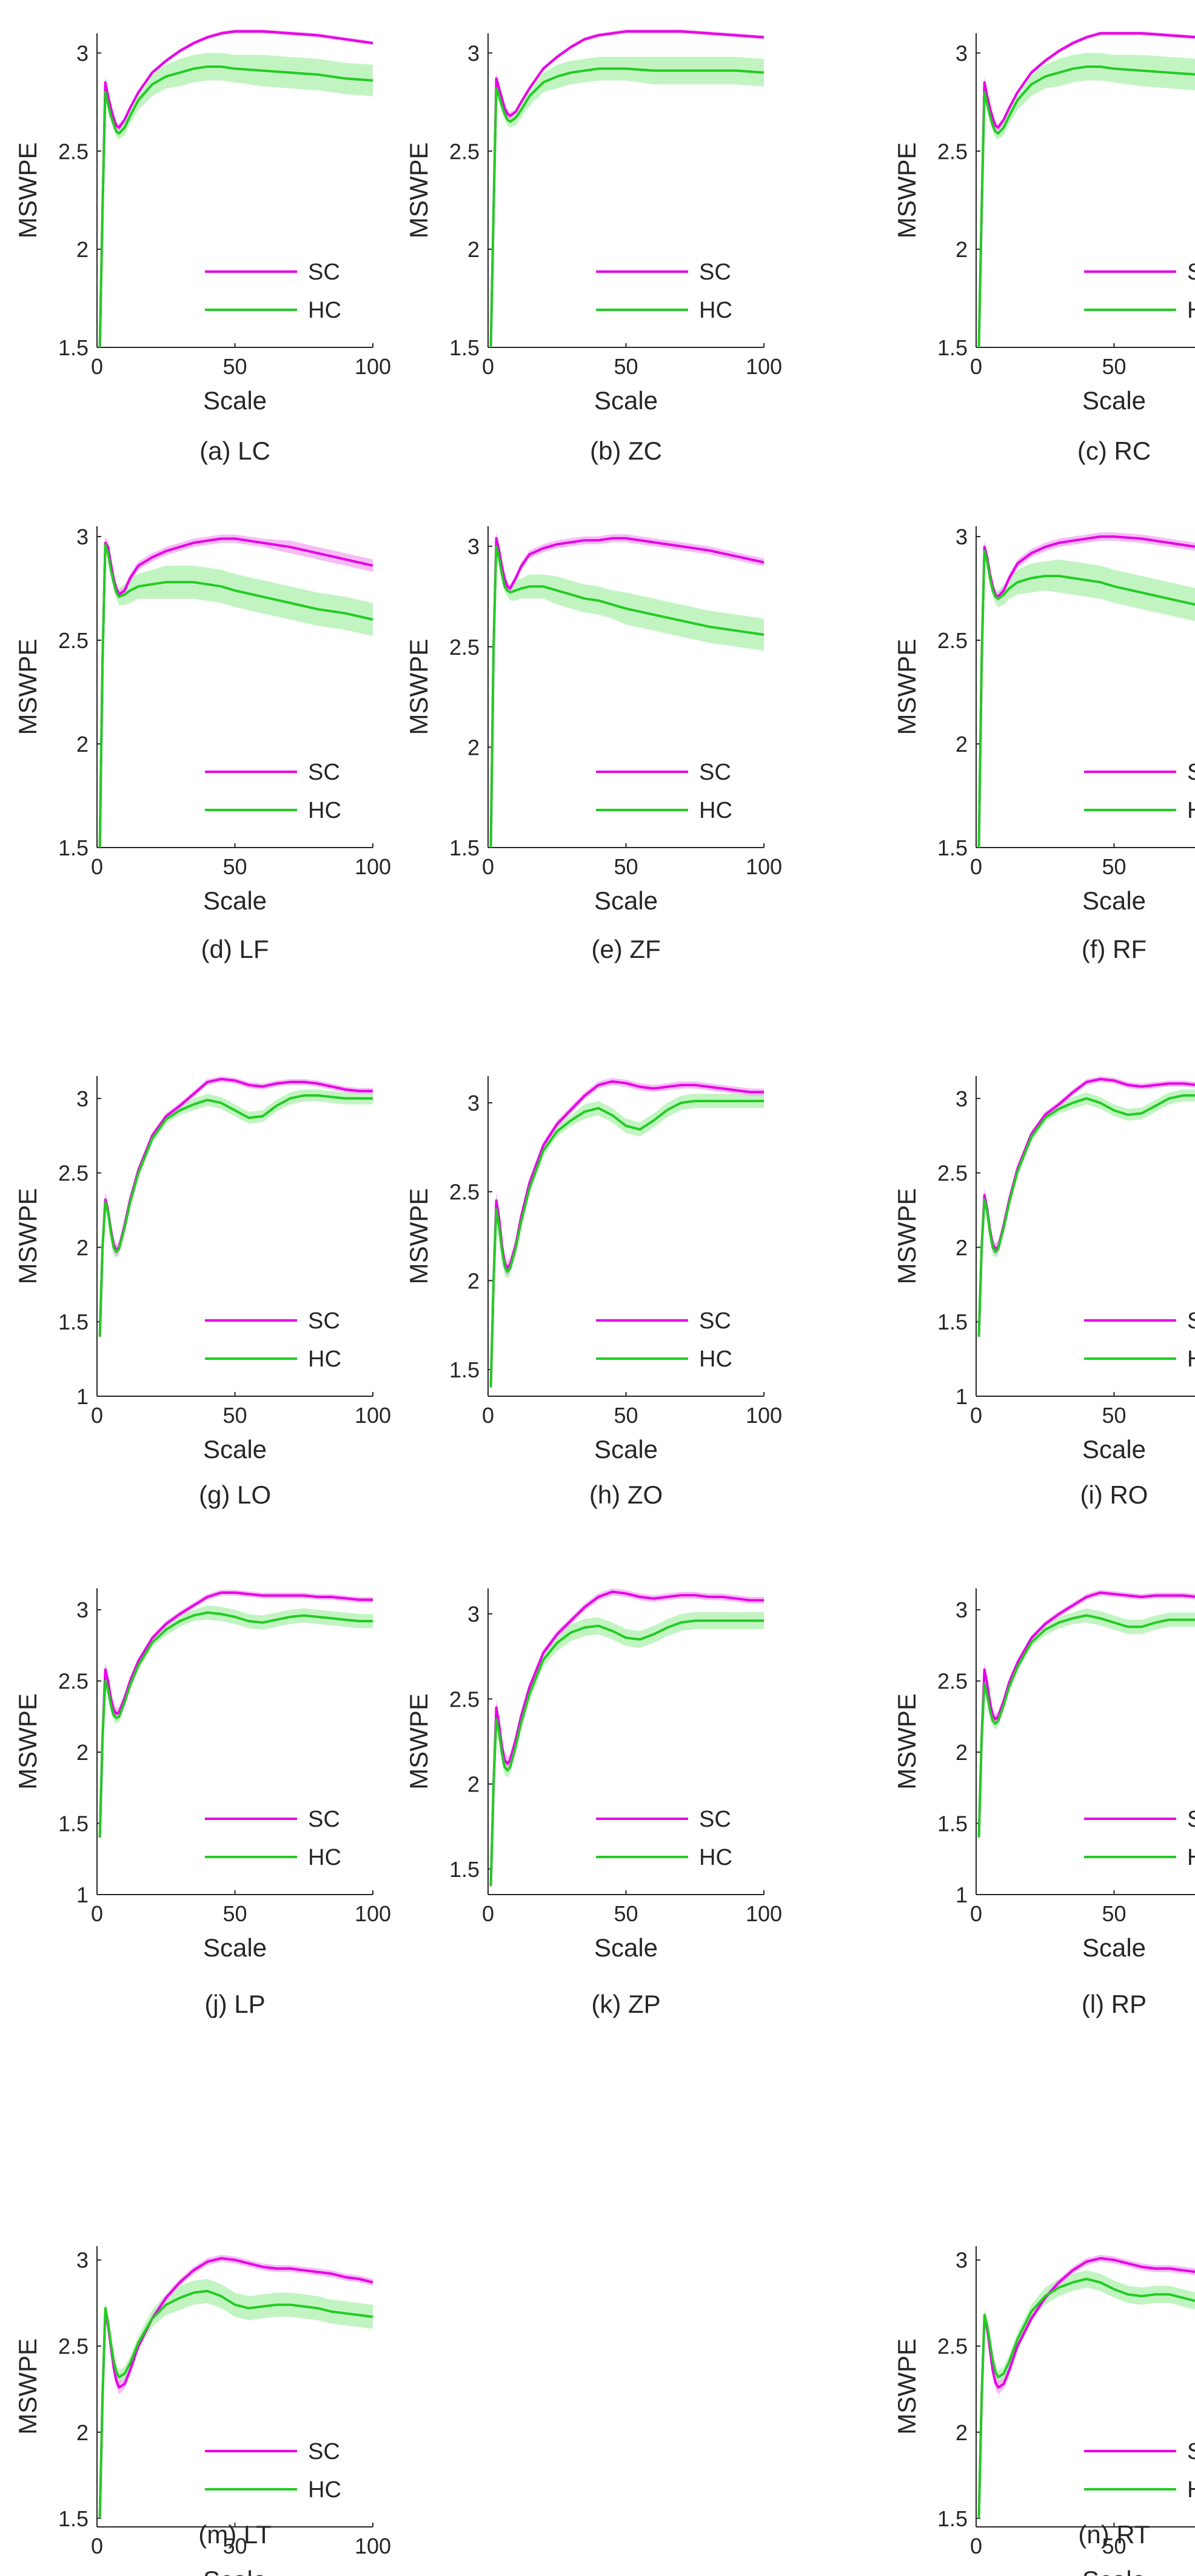 This screenshot has height=2576, width=1195. I want to click on chart-panel-10: 1 1.5 2 2.5 3 0 50 100 Scale MSWPE (j) LP SC HC, so click(202, 1803).